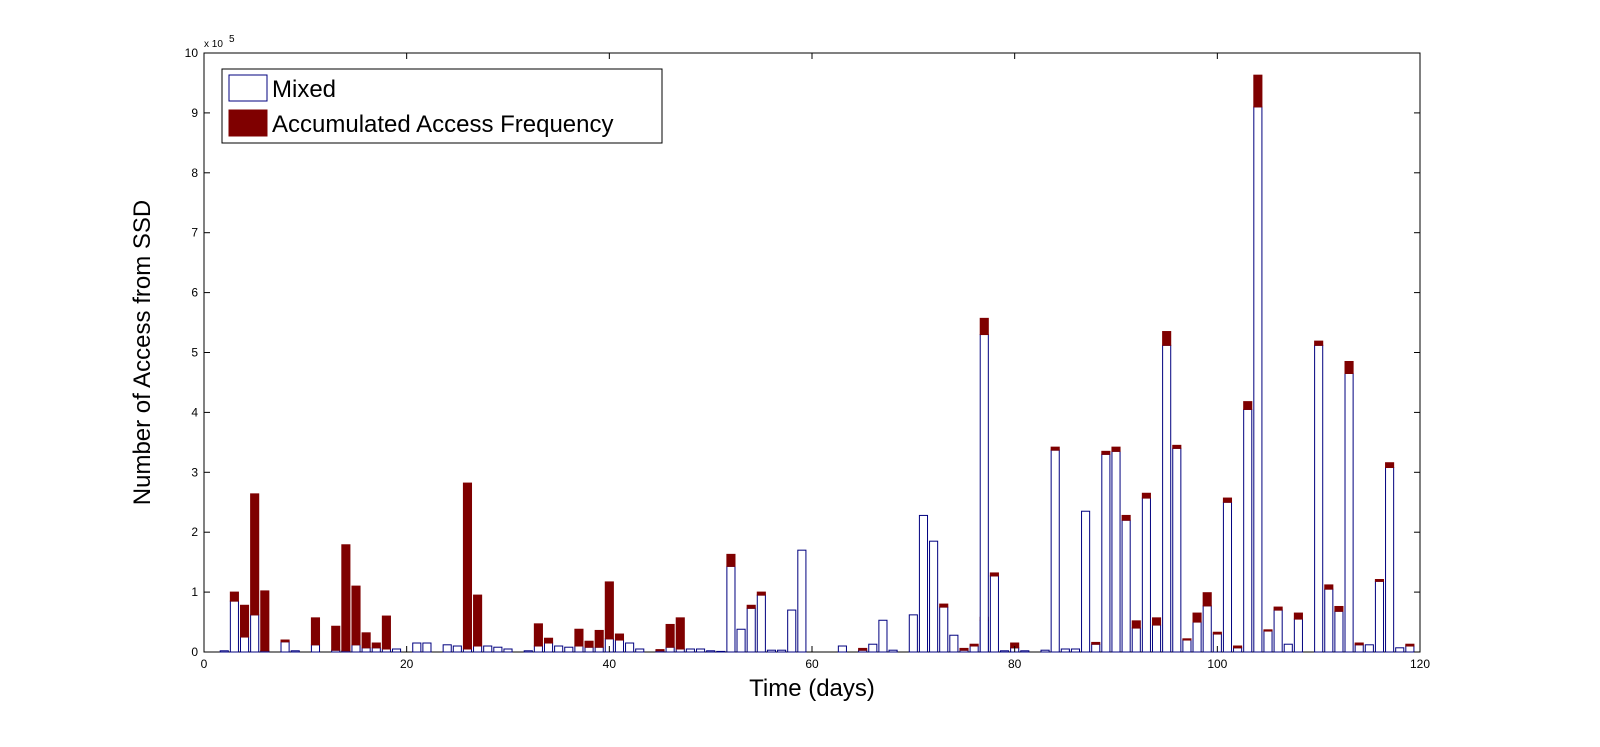 The width and height of the screenshot is (1600, 747). I want to click on y-tick-label: 6, so click(194, 293).